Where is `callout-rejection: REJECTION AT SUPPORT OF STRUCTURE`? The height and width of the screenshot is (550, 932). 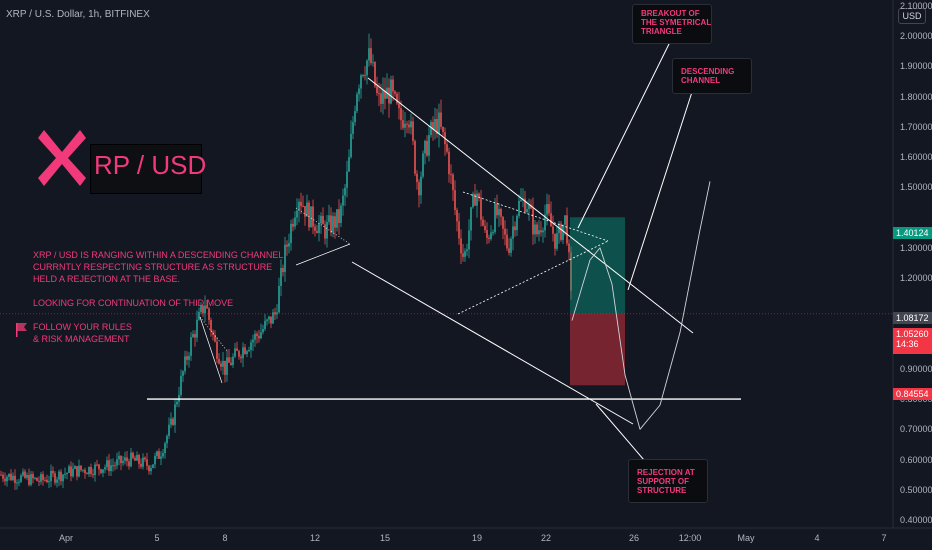
callout-rejection: REJECTION AT SUPPORT OF STRUCTURE is located at coordinates (668, 481).